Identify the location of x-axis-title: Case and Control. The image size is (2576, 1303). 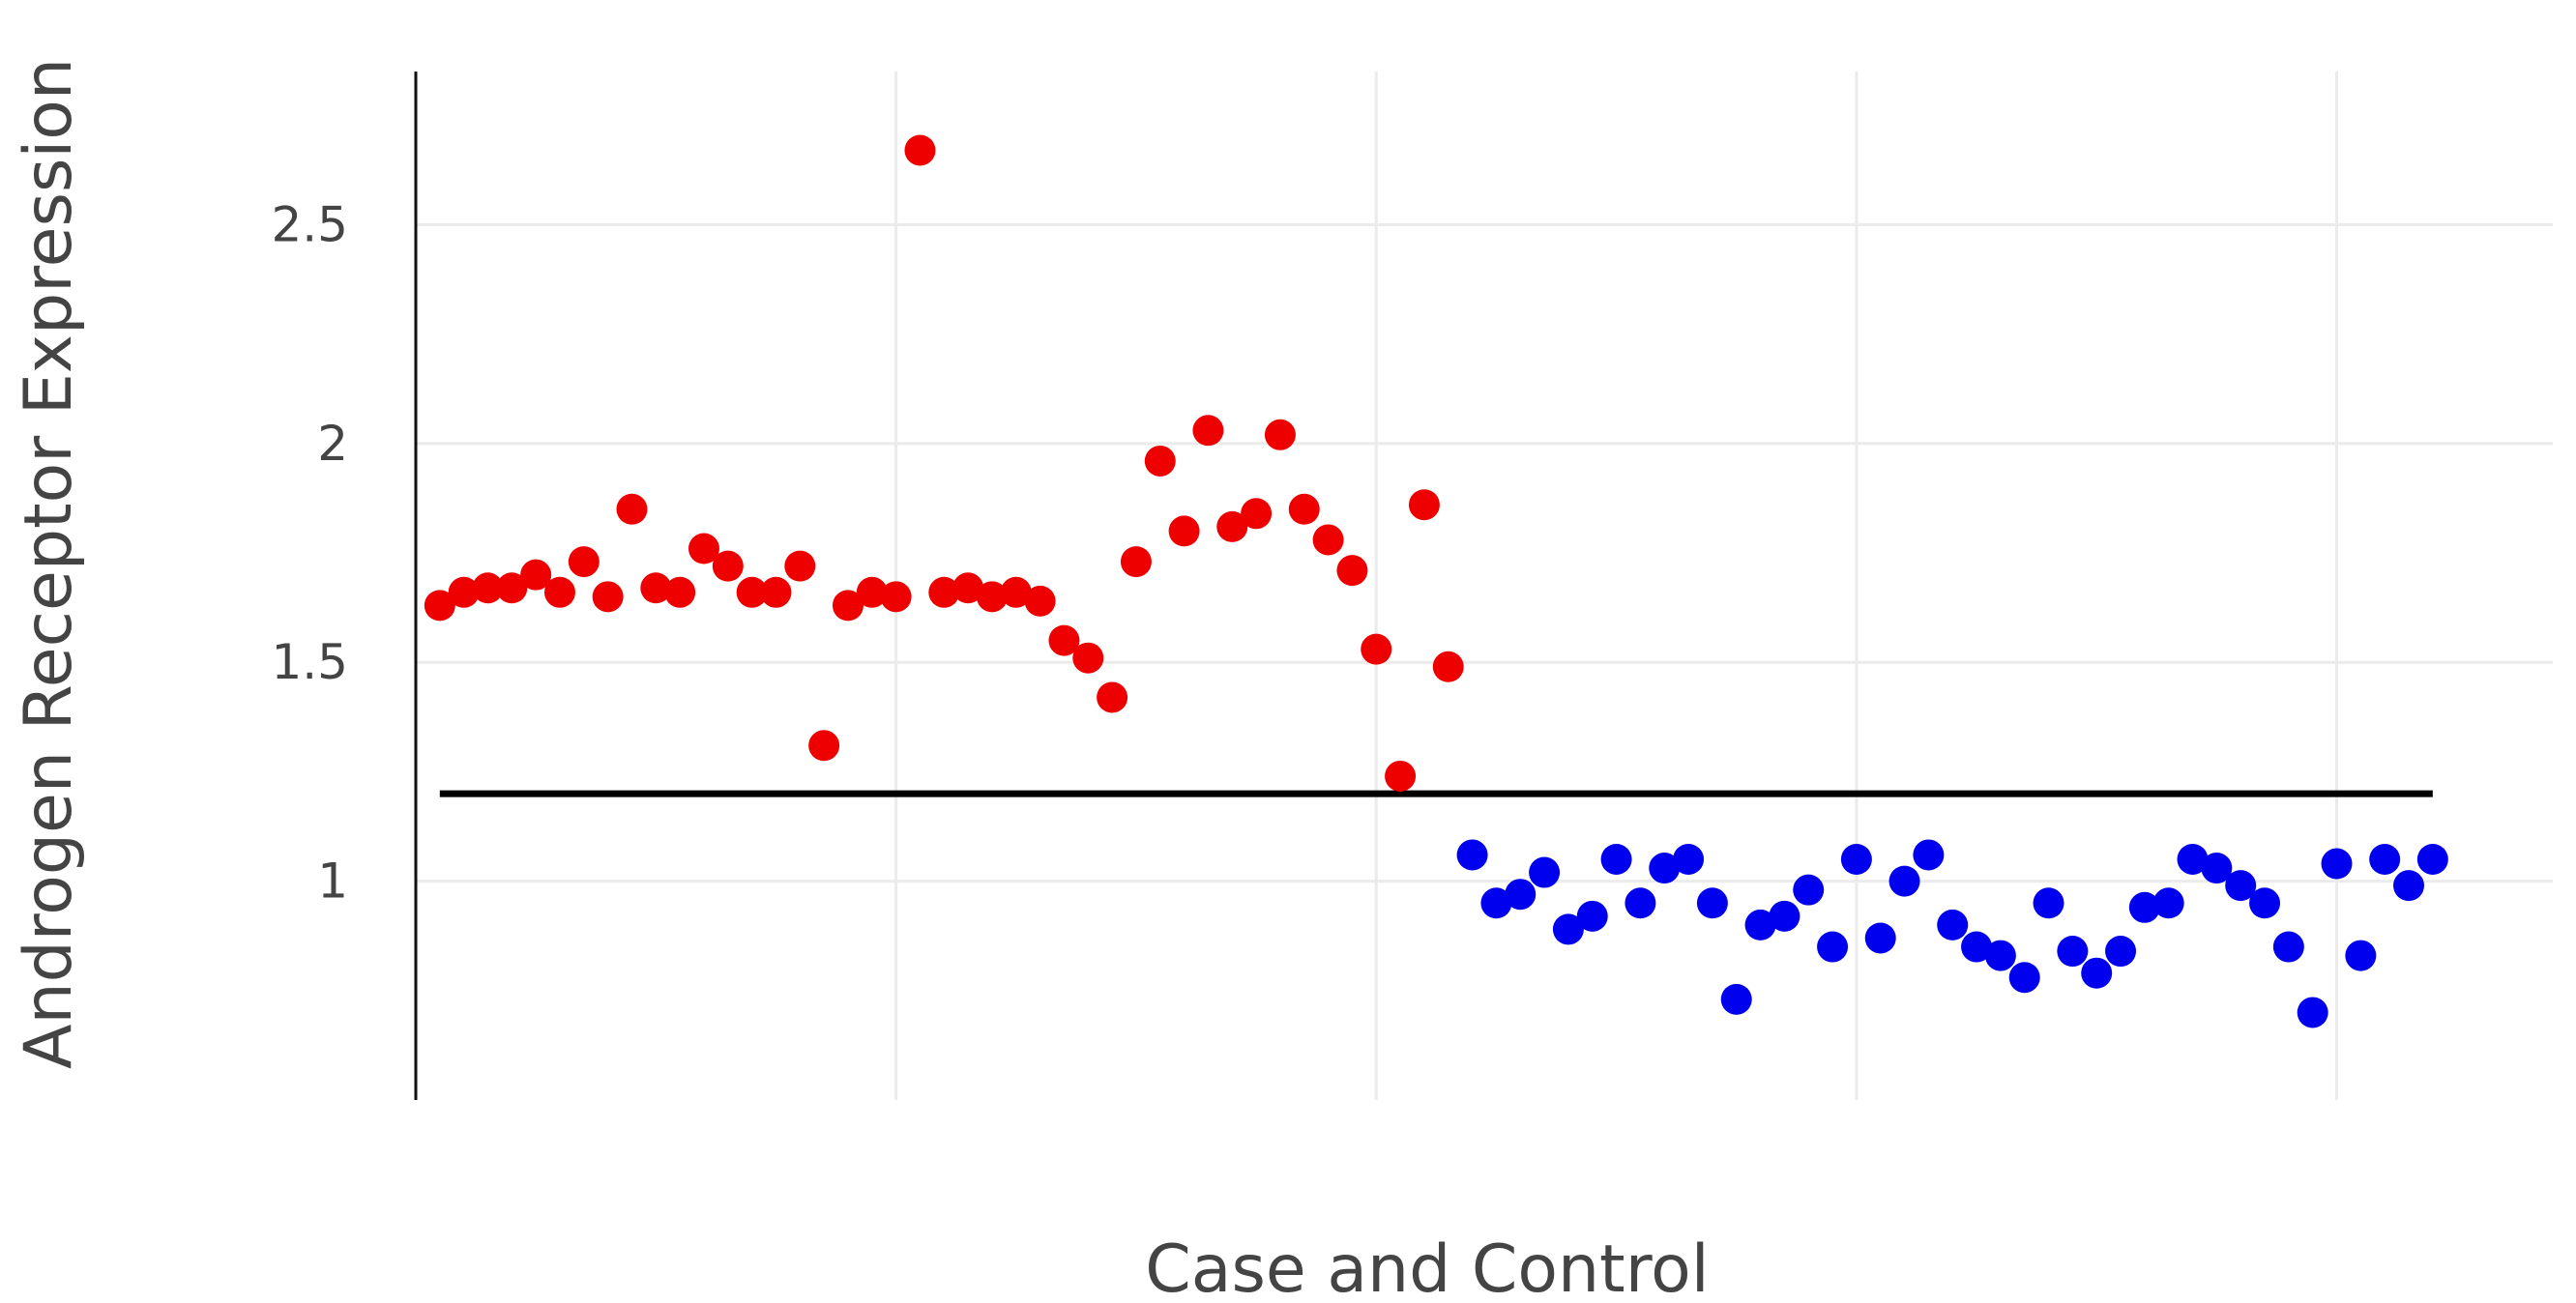
(1427, 1267).